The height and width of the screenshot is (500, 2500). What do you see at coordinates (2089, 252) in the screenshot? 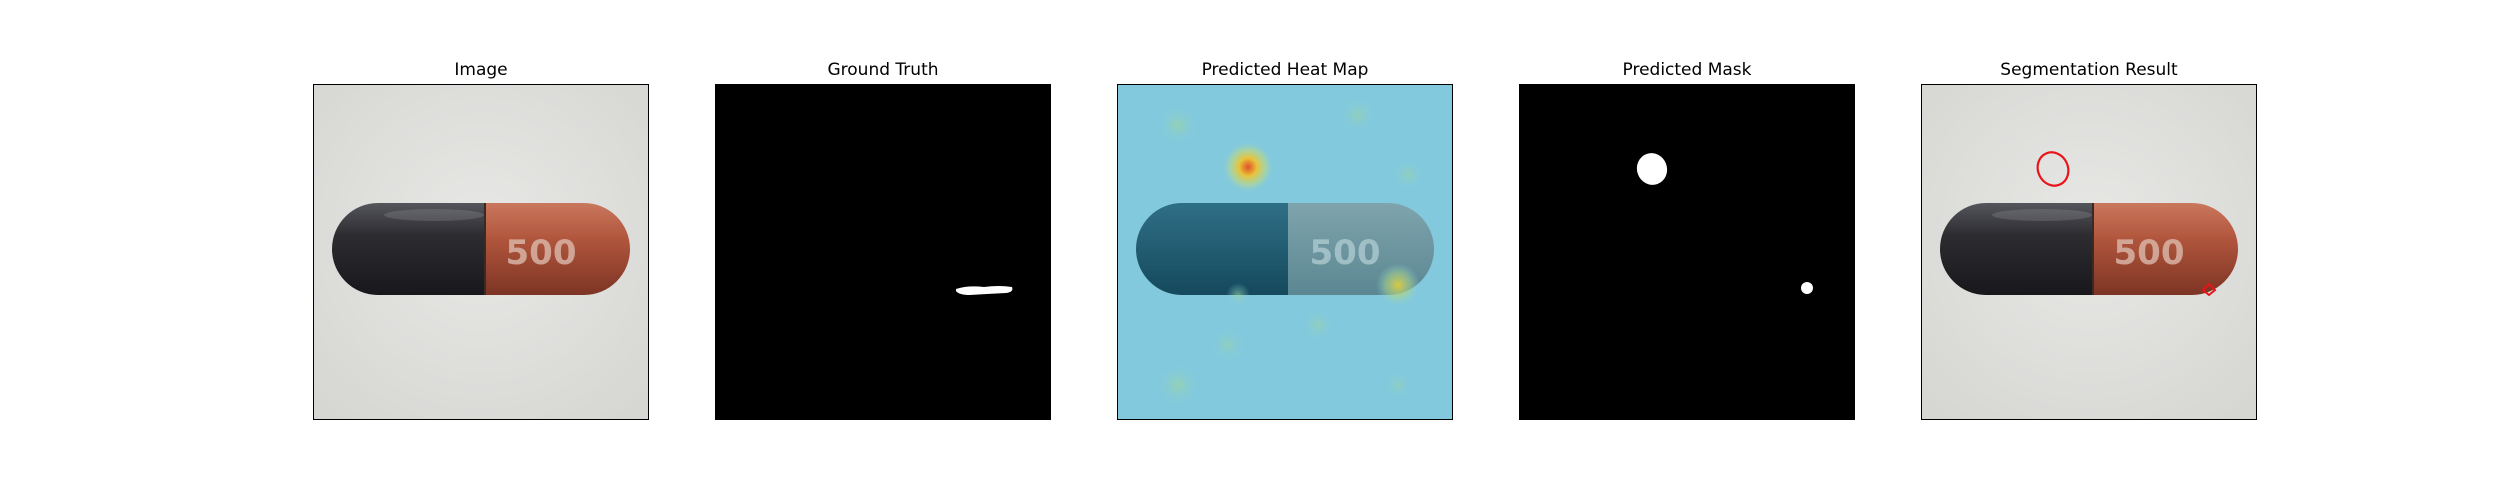
I see `segmentation-overlay: 500` at bounding box center [2089, 252].